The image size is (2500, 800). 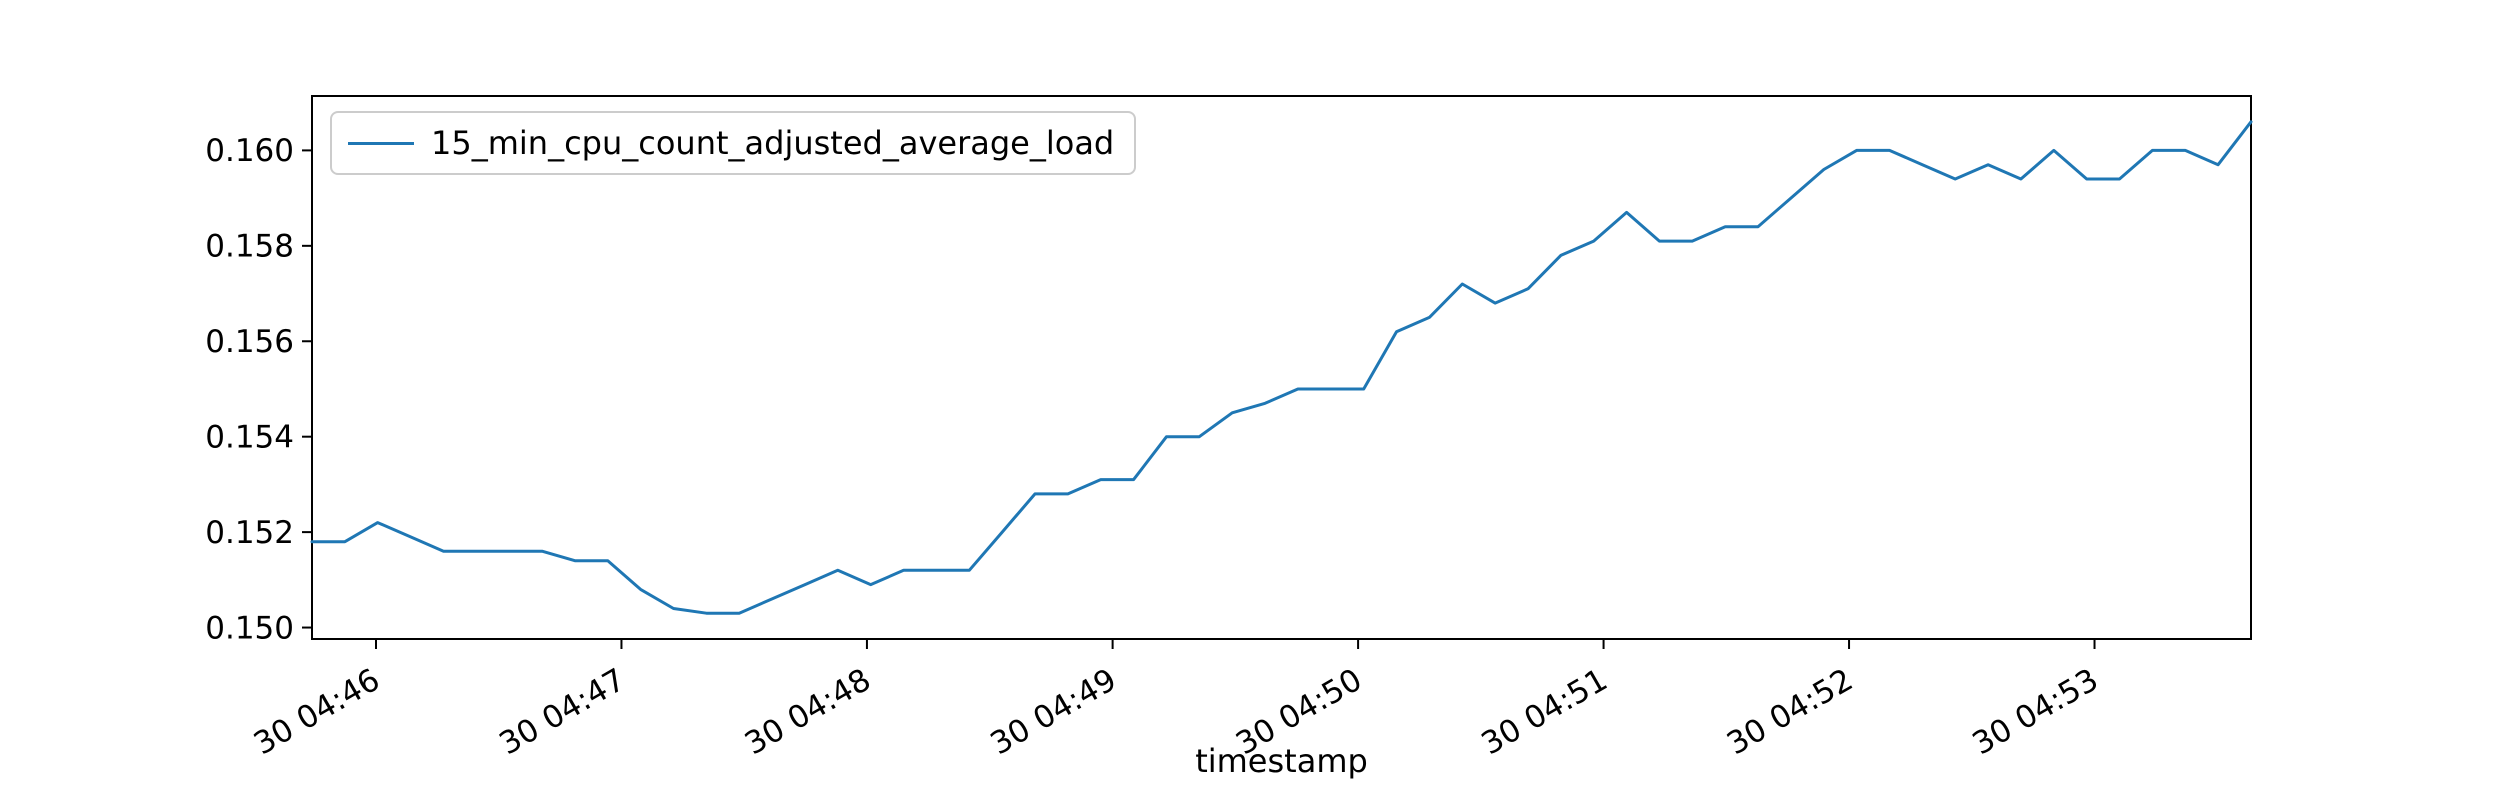 I want to click on y-tick-label: 0.150, so click(x=249, y=628).